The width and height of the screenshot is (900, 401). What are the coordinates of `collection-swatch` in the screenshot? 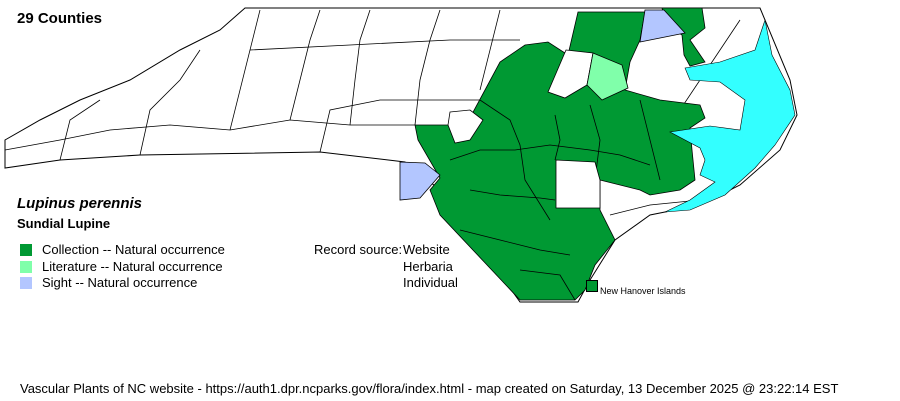 It's located at (26, 249).